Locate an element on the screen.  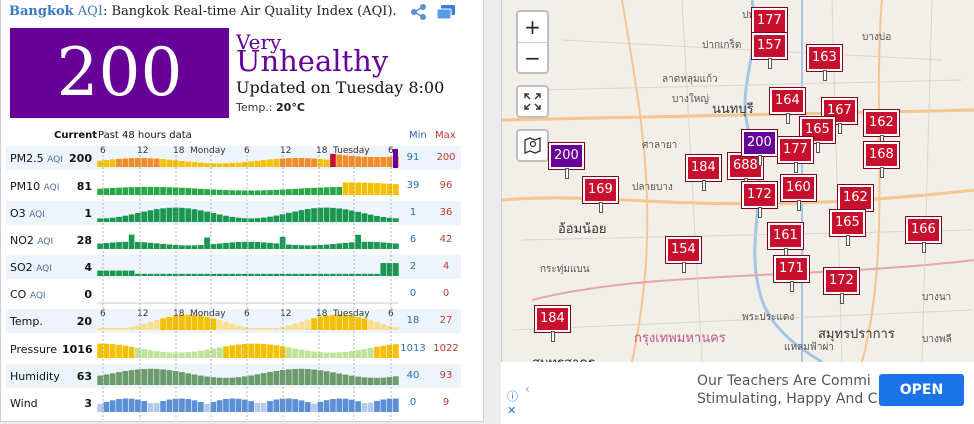
row-min: 1013 is located at coordinates (413, 348).